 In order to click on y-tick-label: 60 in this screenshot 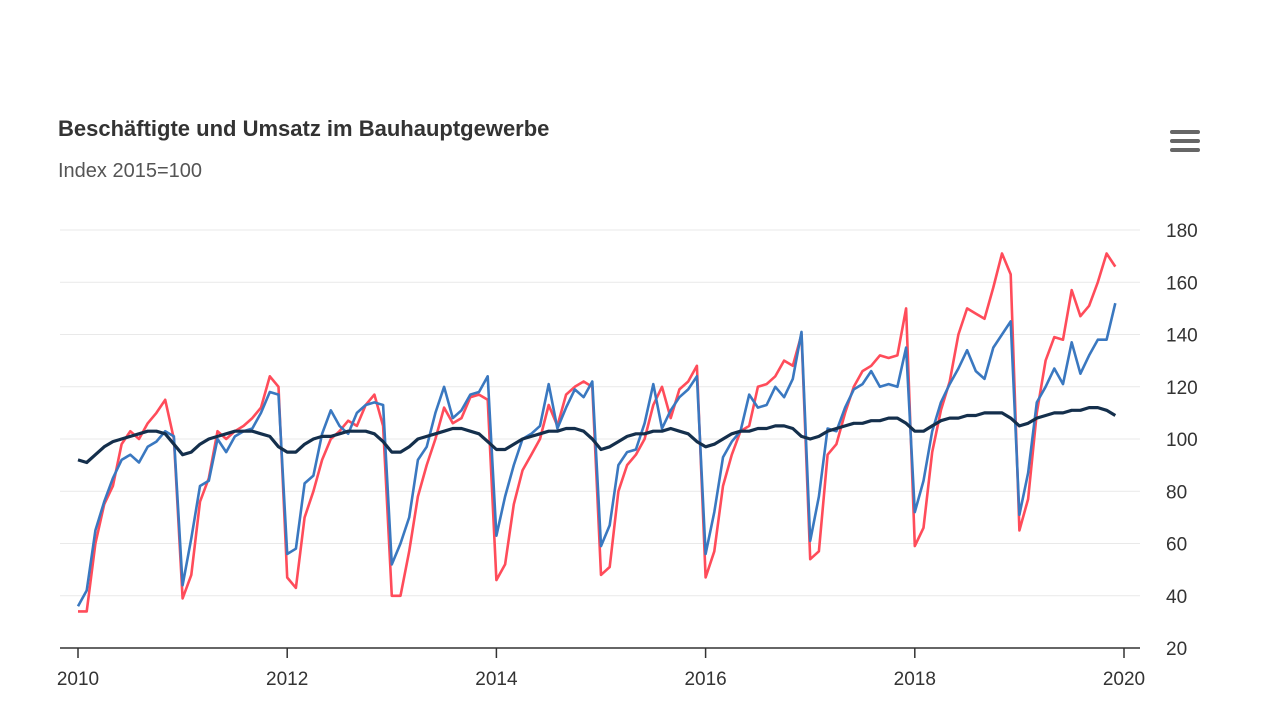, I will do `click(1176, 545)`.